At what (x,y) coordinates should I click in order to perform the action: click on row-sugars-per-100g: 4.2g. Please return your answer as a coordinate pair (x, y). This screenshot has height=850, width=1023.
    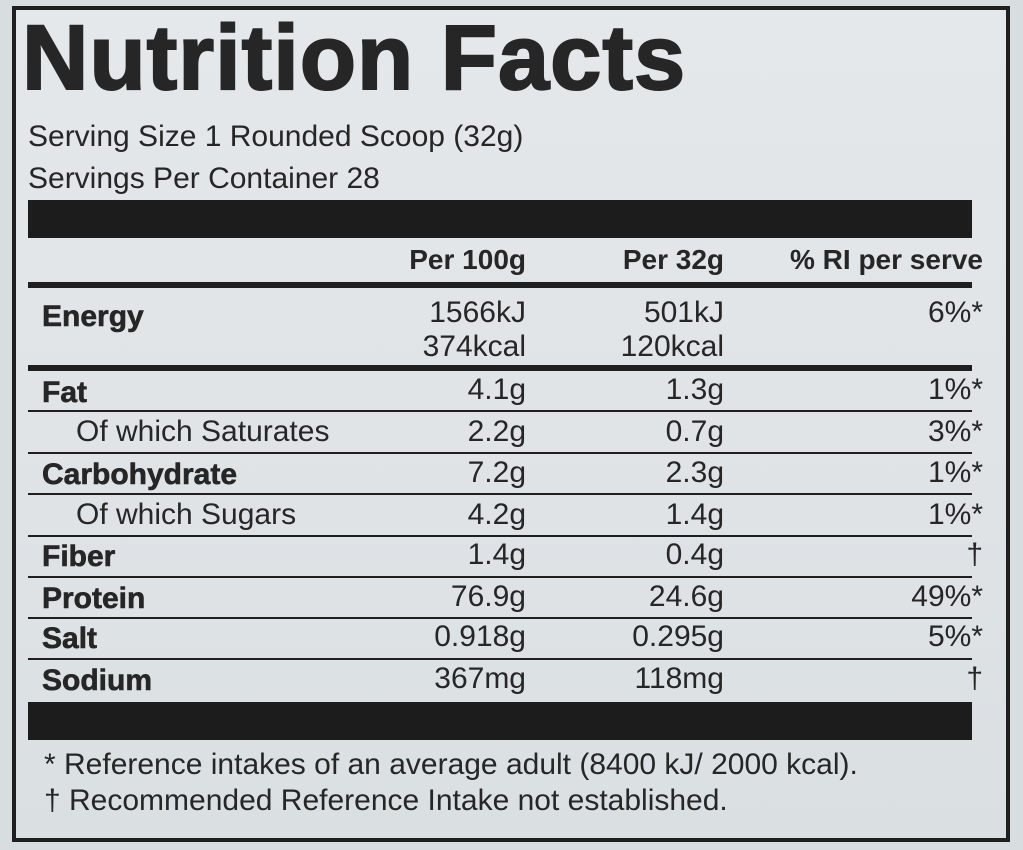
    Looking at the image, I should click on (496, 514).